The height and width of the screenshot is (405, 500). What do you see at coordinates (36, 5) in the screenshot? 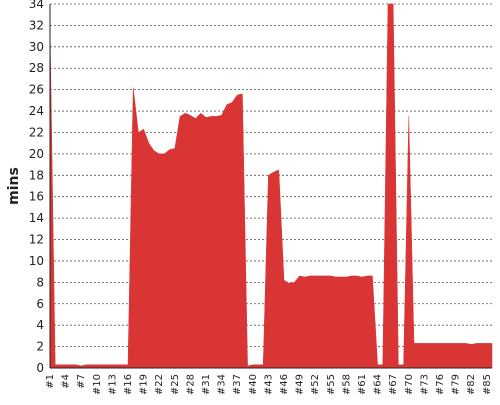
I see `y-tick-label: 34` at bounding box center [36, 5].